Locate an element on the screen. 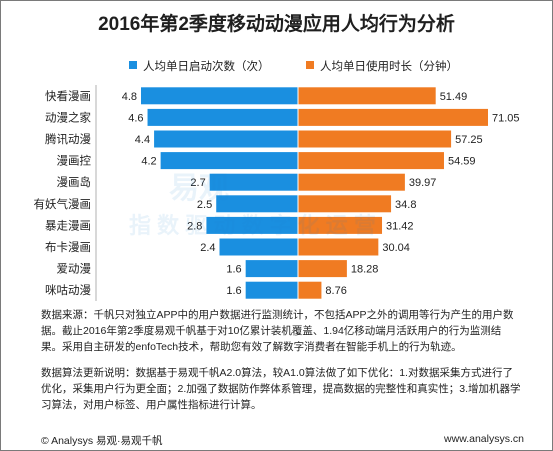  category-label-2: 腾讯动漫 is located at coordinates (68, 139).